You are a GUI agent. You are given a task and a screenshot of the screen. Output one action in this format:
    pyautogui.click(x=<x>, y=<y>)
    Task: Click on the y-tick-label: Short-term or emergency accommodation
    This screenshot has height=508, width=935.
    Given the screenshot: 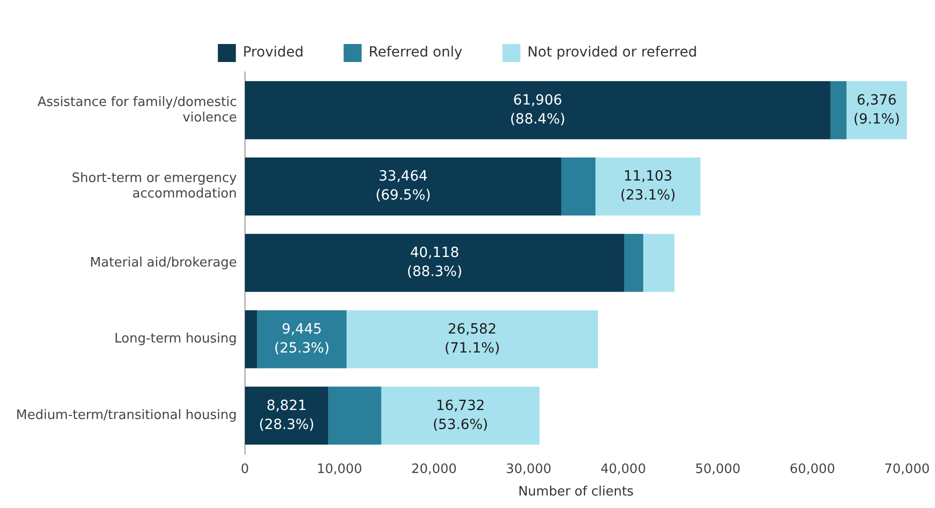 What is the action you would take?
    pyautogui.click(x=155, y=186)
    